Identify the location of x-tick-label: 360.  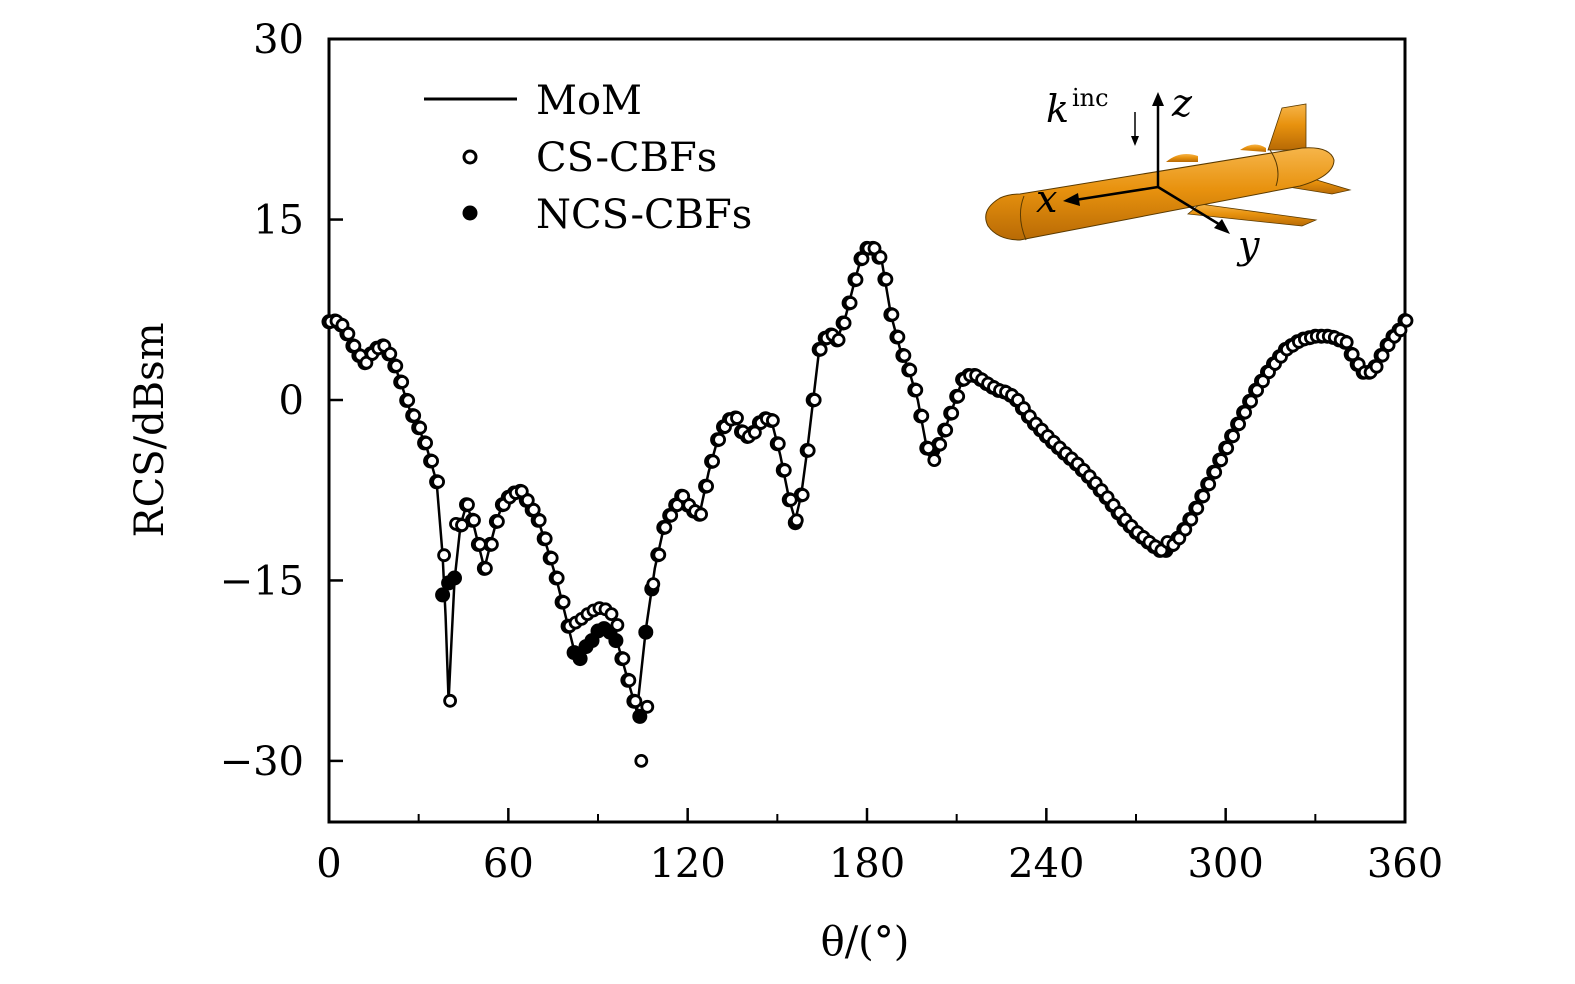
(1405, 864).